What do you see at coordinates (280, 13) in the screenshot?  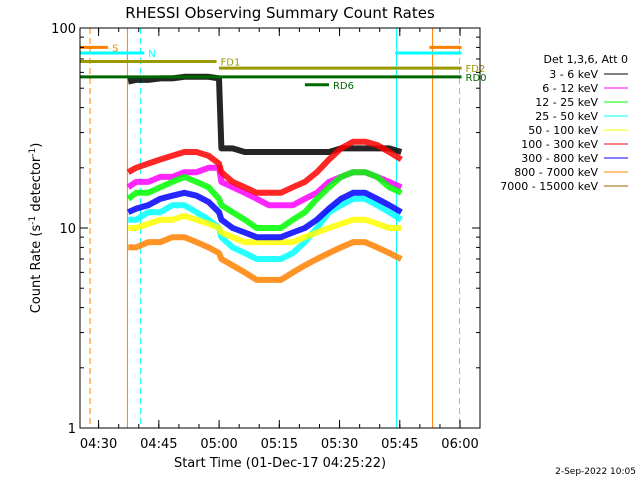 I see `chart-title: RHESSI Observing Summary Count Rates` at bounding box center [280, 13].